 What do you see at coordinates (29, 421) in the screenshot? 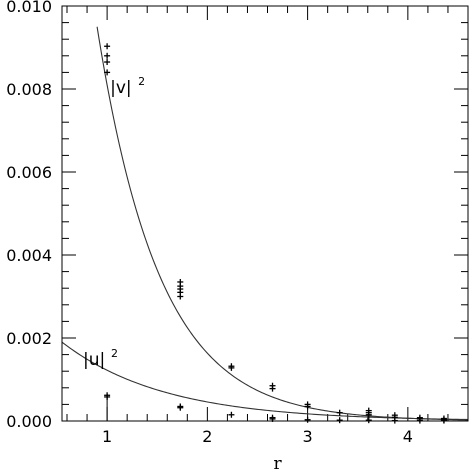
I see `y-tick-label: 0.000` at bounding box center [29, 421].